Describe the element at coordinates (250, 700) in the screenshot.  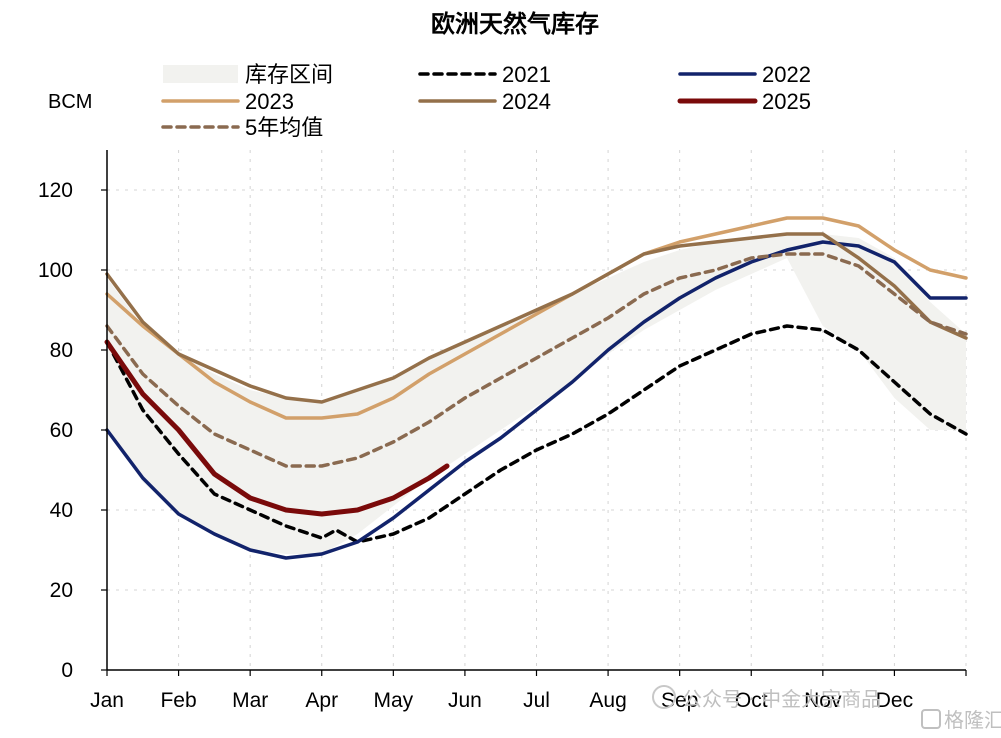
I see `x-tick-label: Mar` at that location.